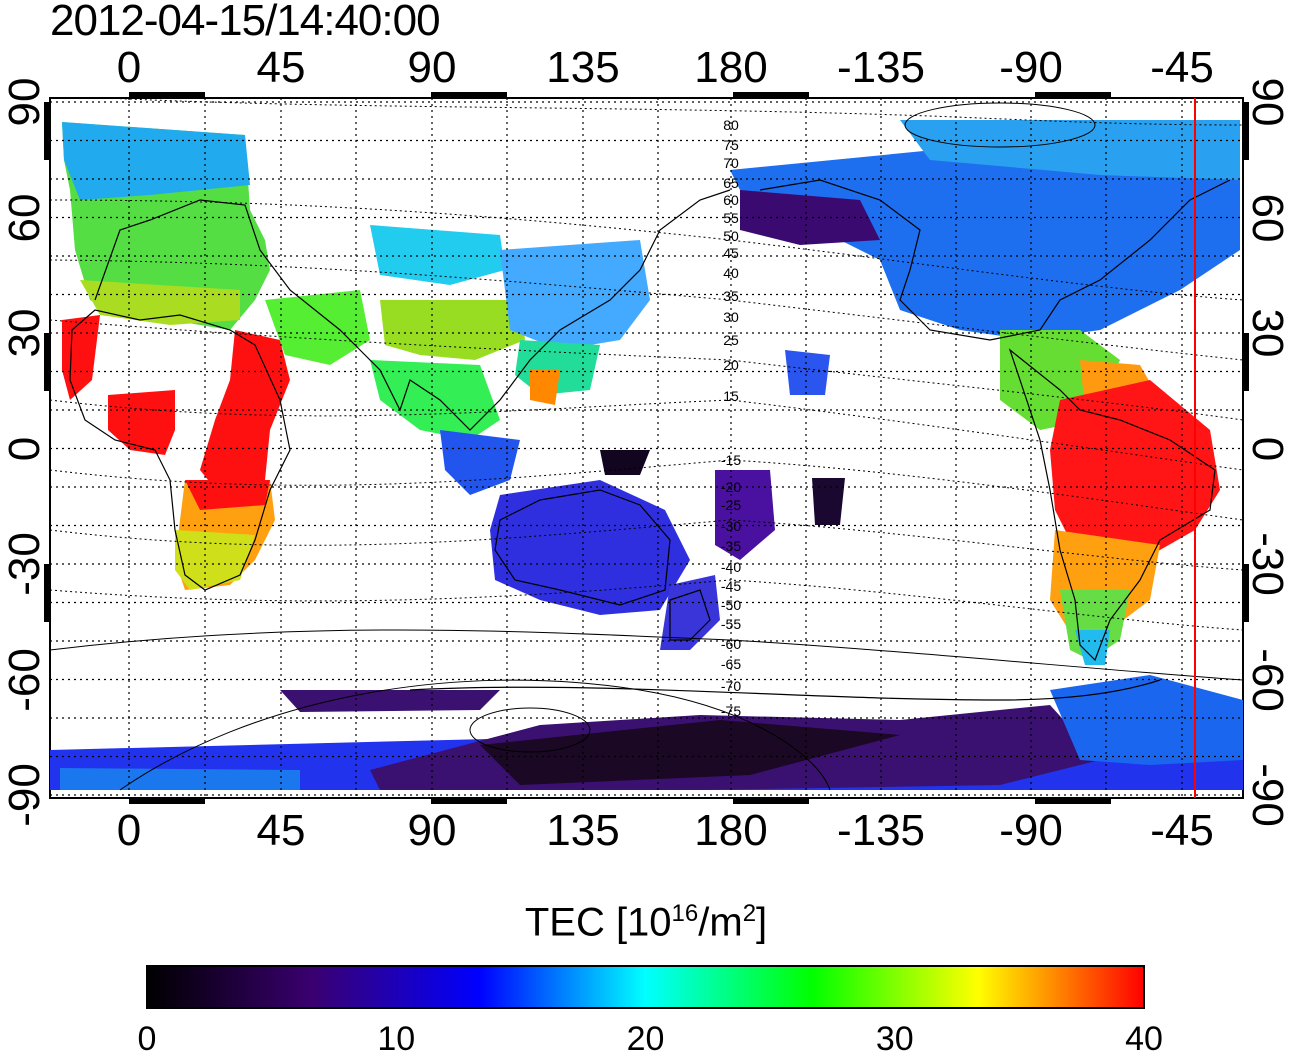 Image resolution: width=1292 pixels, height=1057 pixels. Describe the element at coordinates (1182, 830) in the screenshot. I see `bottom-axis-label: -45` at that location.